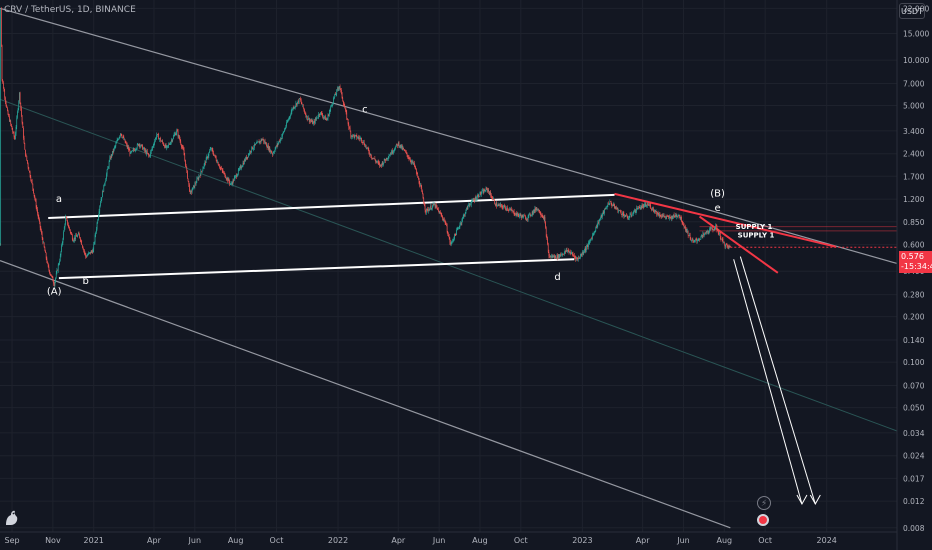 The height and width of the screenshot is (550, 932). What do you see at coordinates (914, 222) in the screenshot?
I see `y-tick-label: 0.850` at bounding box center [914, 222].